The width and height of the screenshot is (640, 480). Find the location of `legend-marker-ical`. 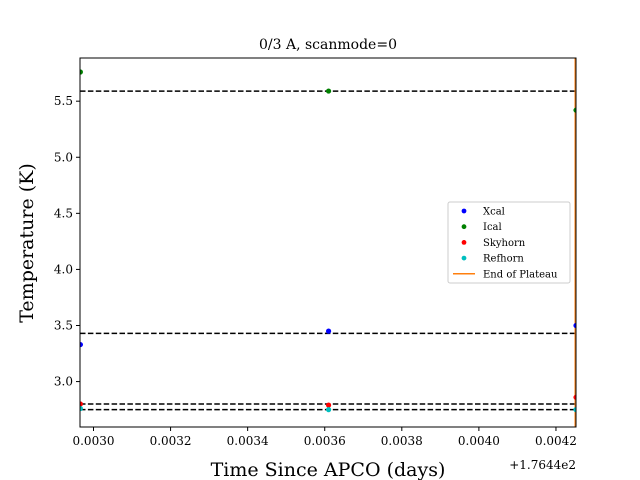

legend-marker-ical is located at coordinates (464, 227).